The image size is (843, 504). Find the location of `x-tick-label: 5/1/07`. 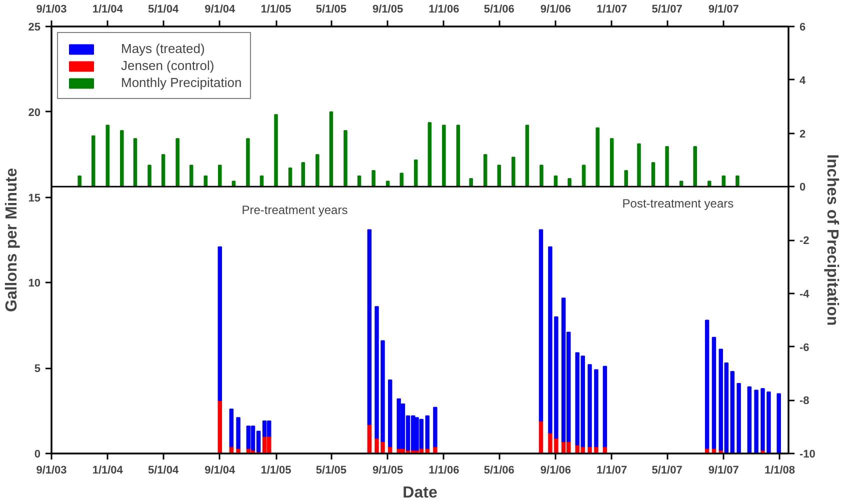

x-tick-label: 5/1/07 is located at coordinates (667, 470).